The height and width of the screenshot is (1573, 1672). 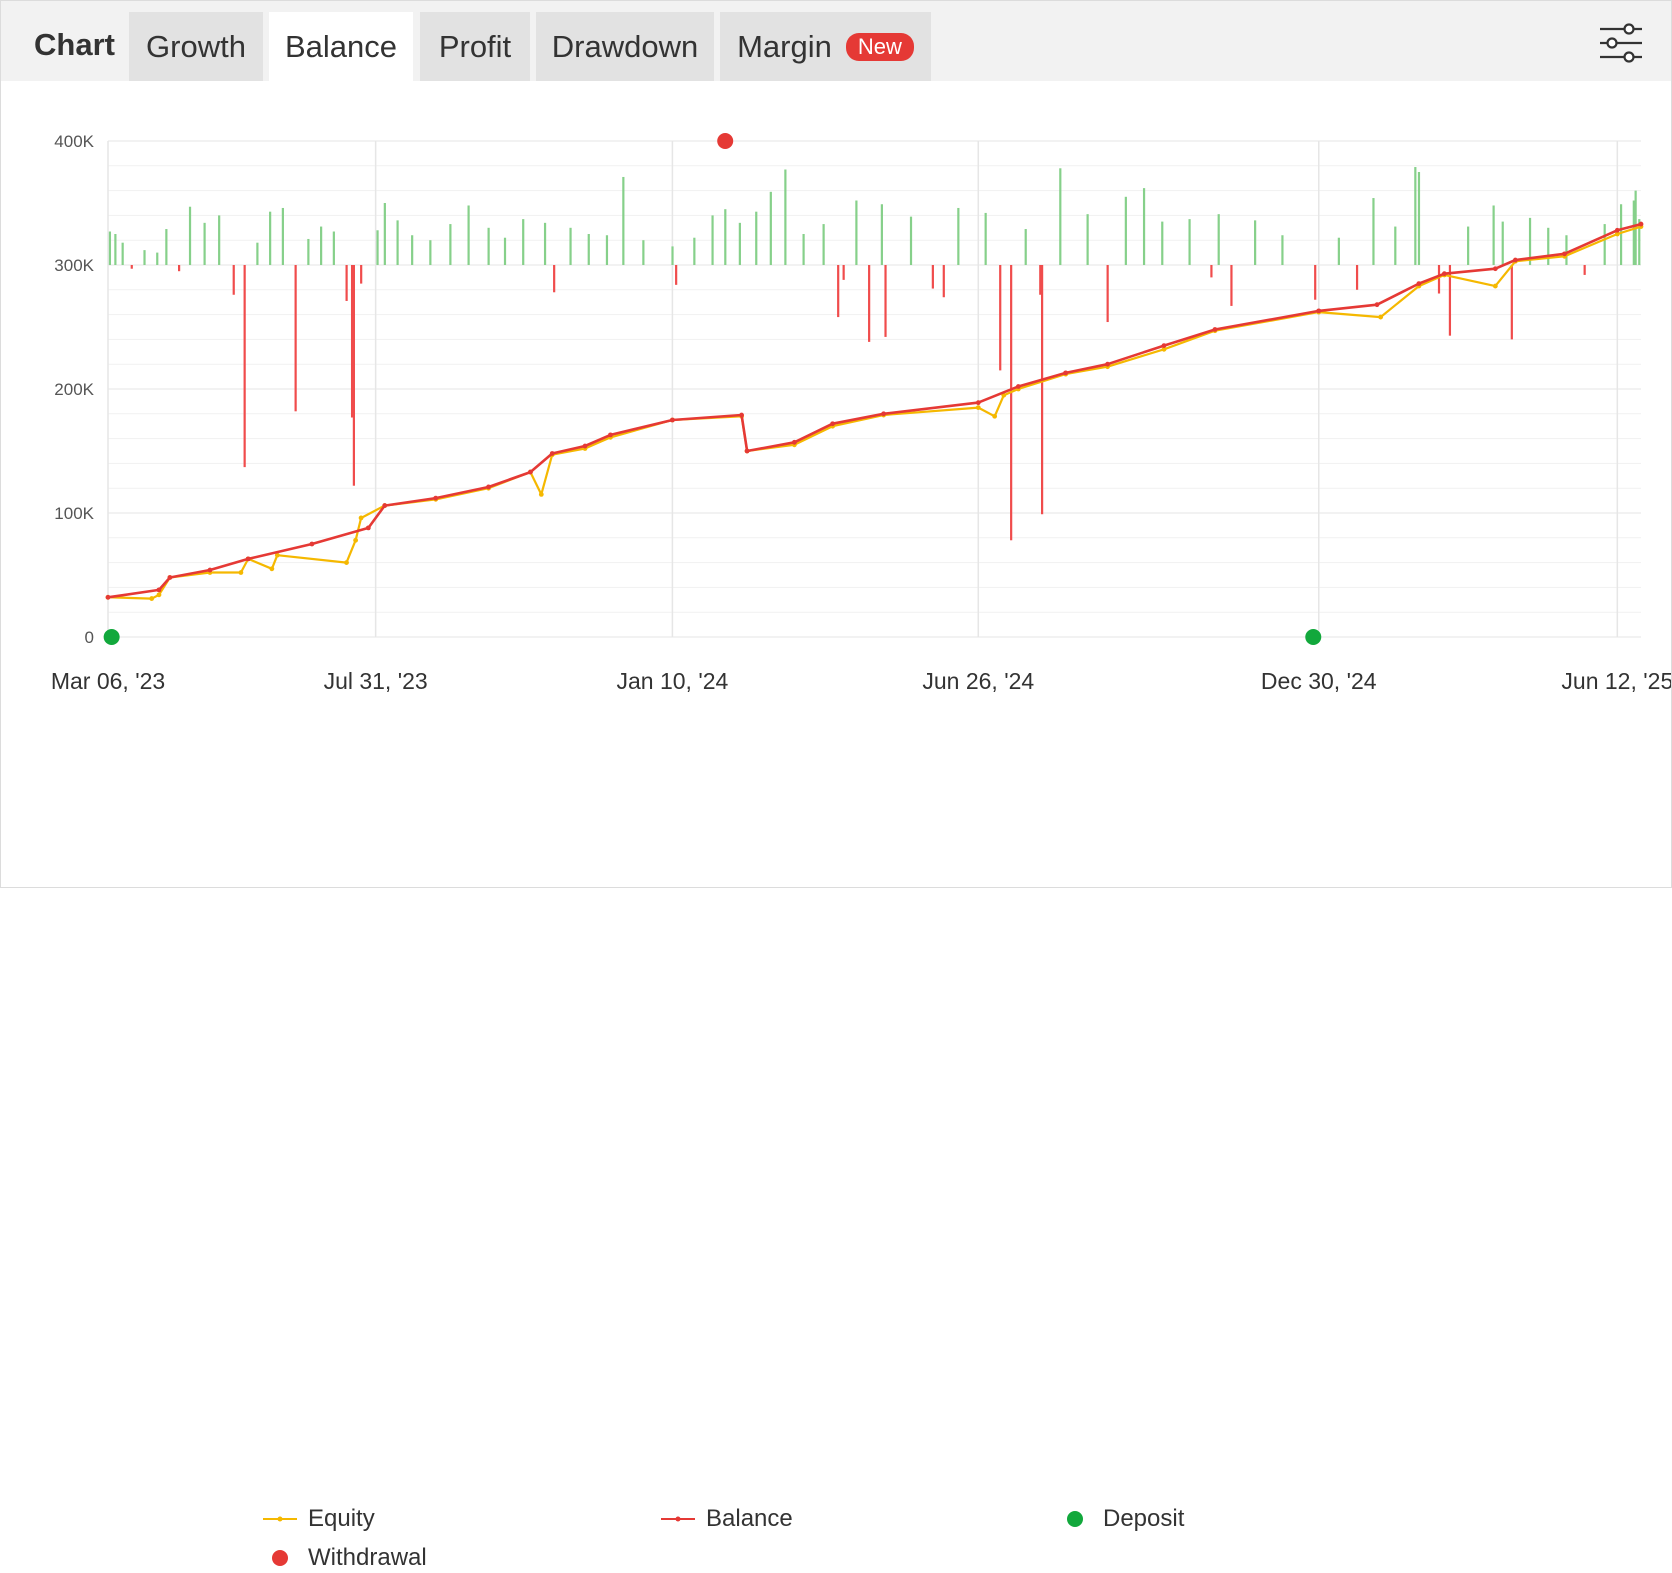 I want to click on equity-line-marker, so click(x=280, y=1519).